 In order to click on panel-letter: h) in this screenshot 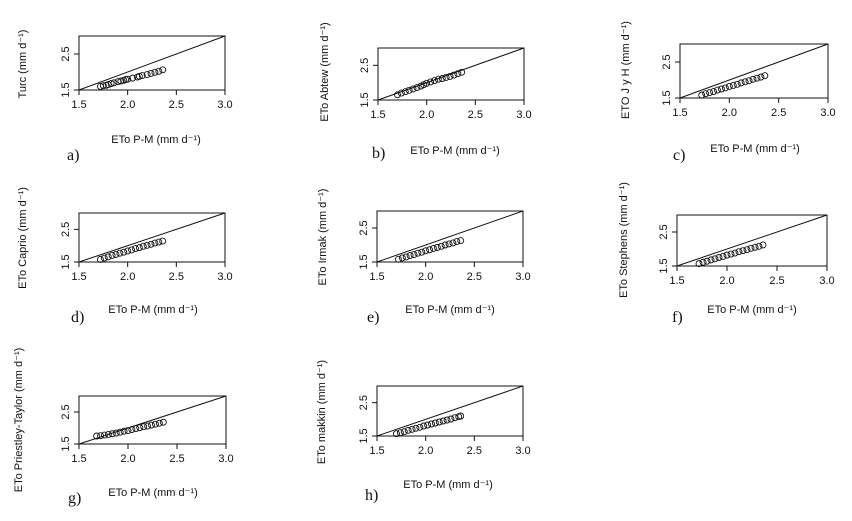, I will do `click(371, 495)`.